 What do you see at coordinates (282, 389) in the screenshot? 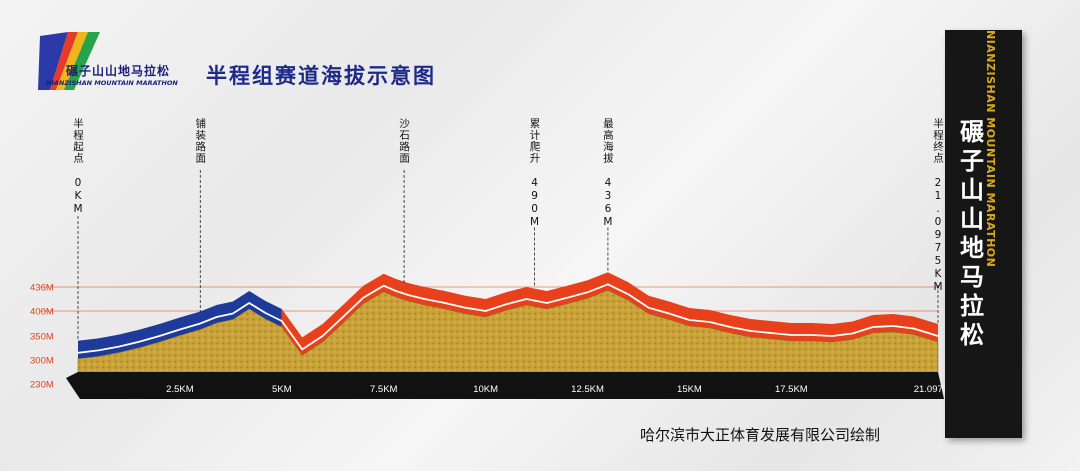
I see `x-tick-label: 5KM` at bounding box center [282, 389].